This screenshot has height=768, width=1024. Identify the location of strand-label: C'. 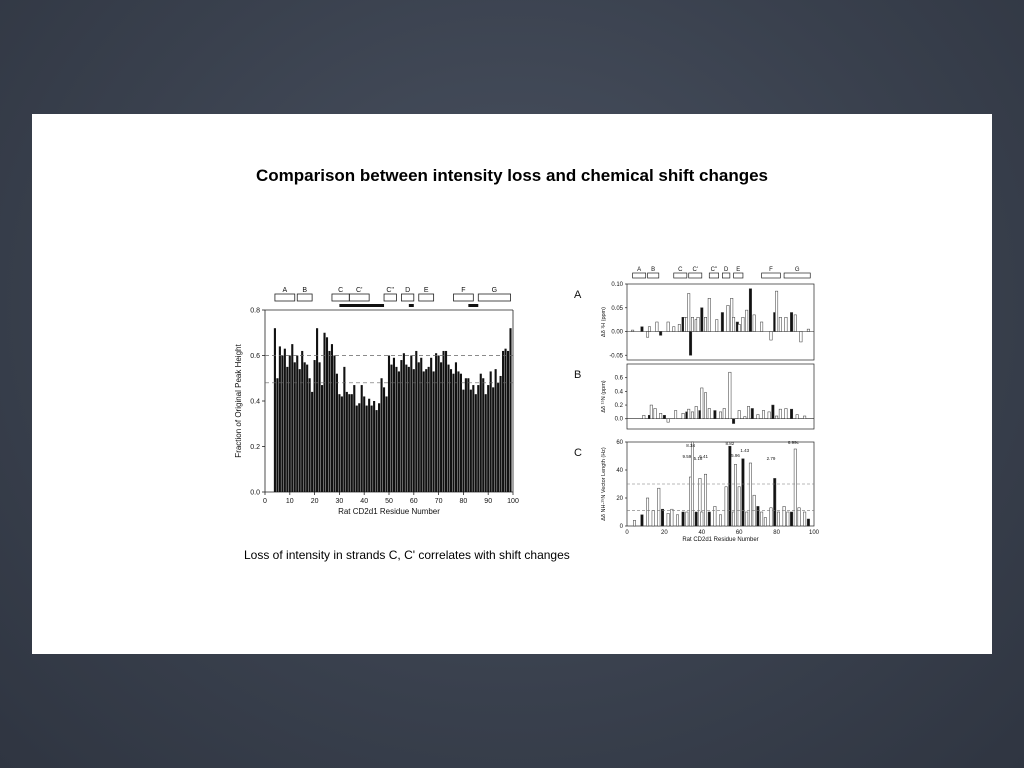
(695, 270).